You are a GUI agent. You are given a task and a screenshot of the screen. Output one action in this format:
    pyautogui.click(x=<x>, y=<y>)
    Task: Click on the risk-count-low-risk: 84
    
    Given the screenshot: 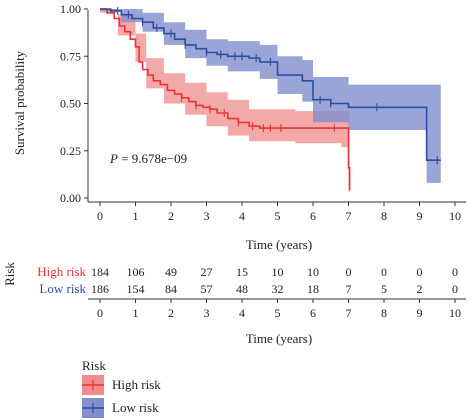 What is the action you would take?
    pyautogui.click(x=171, y=289)
    